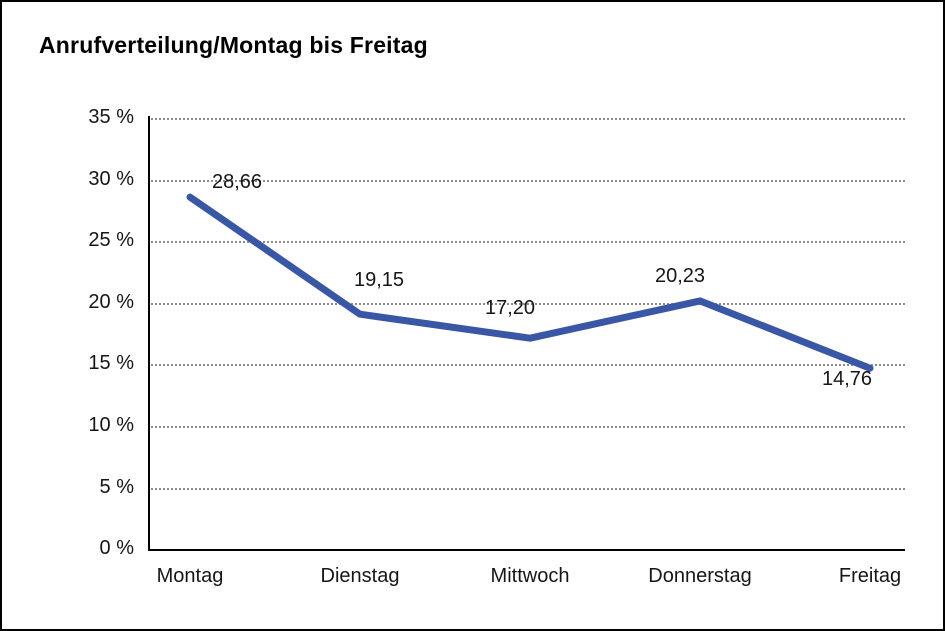 This screenshot has width=945, height=631. I want to click on x-category-label: Dienstag, so click(360, 576).